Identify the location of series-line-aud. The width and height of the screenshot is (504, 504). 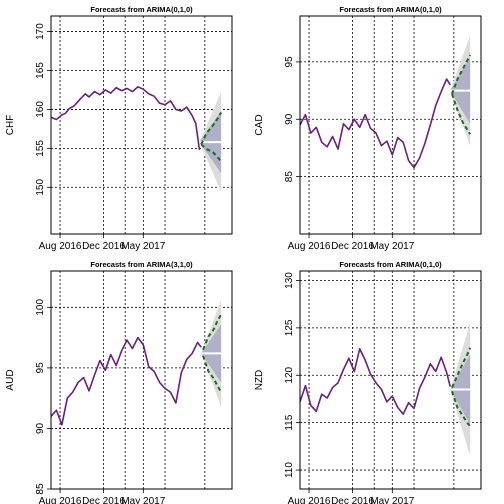
(126, 381).